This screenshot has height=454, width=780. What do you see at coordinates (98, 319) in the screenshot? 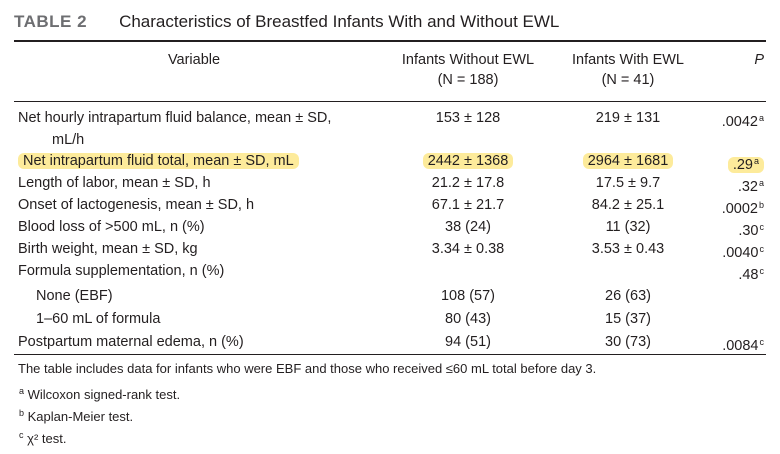
I see `cell-variable: 1–60 mL of formula` at bounding box center [98, 319].